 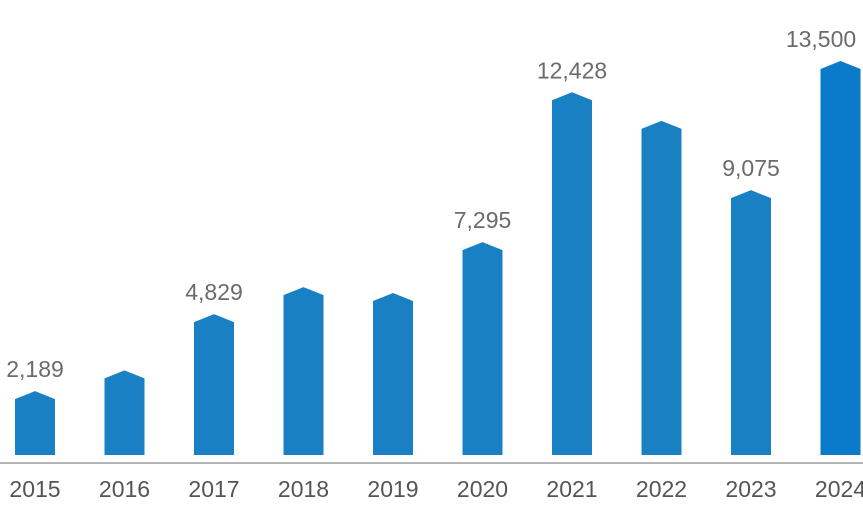 I want to click on bar-2018, so click(x=303, y=371).